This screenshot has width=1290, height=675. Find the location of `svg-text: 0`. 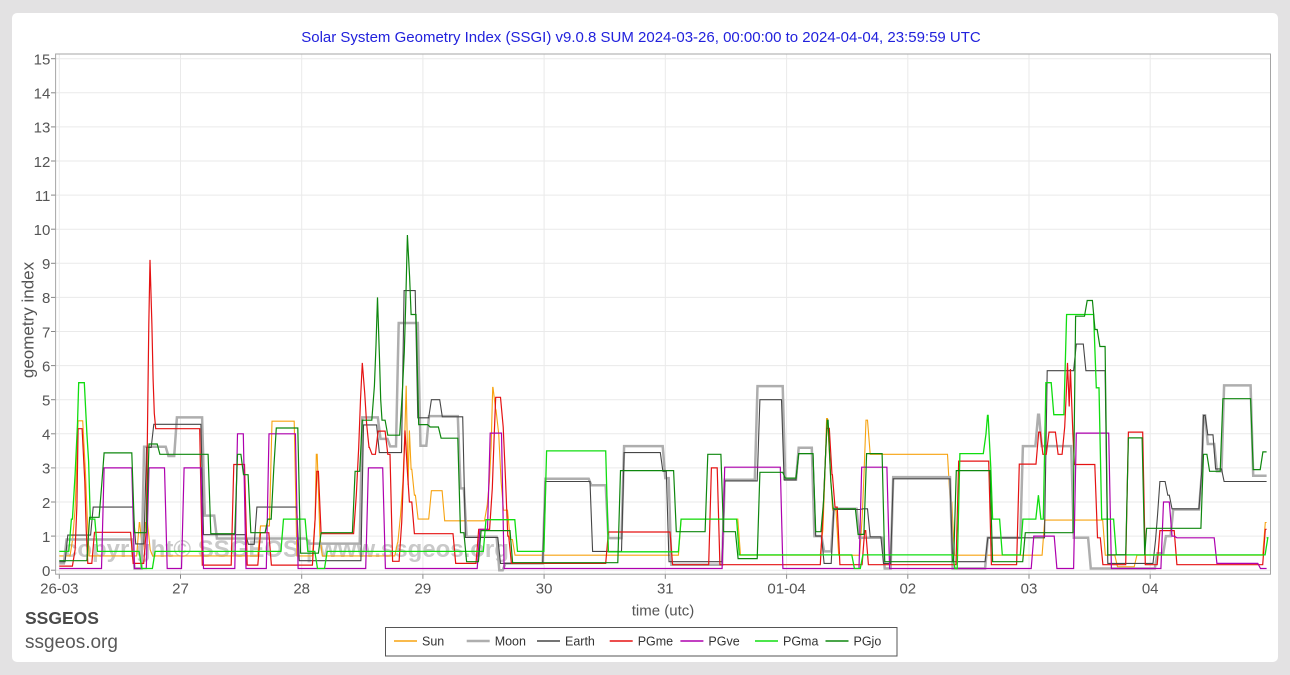

svg-text: 0 is located at coordinates (46, 571).